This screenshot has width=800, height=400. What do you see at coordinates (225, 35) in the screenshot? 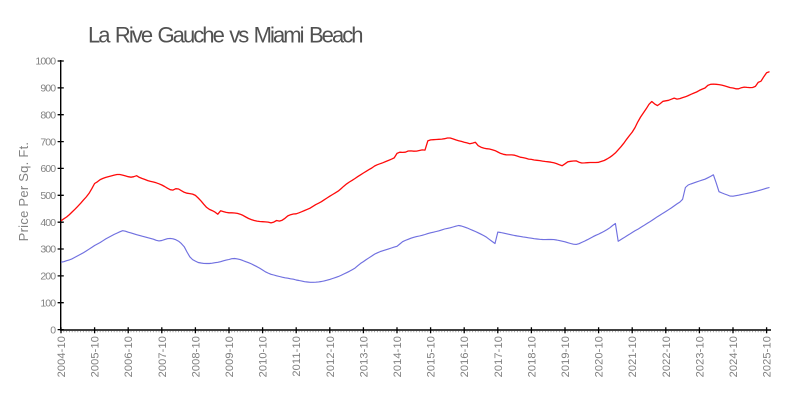
I see `svg-text: La Rive Gauche vs Miami Beach` at bounding box center [225, 35].